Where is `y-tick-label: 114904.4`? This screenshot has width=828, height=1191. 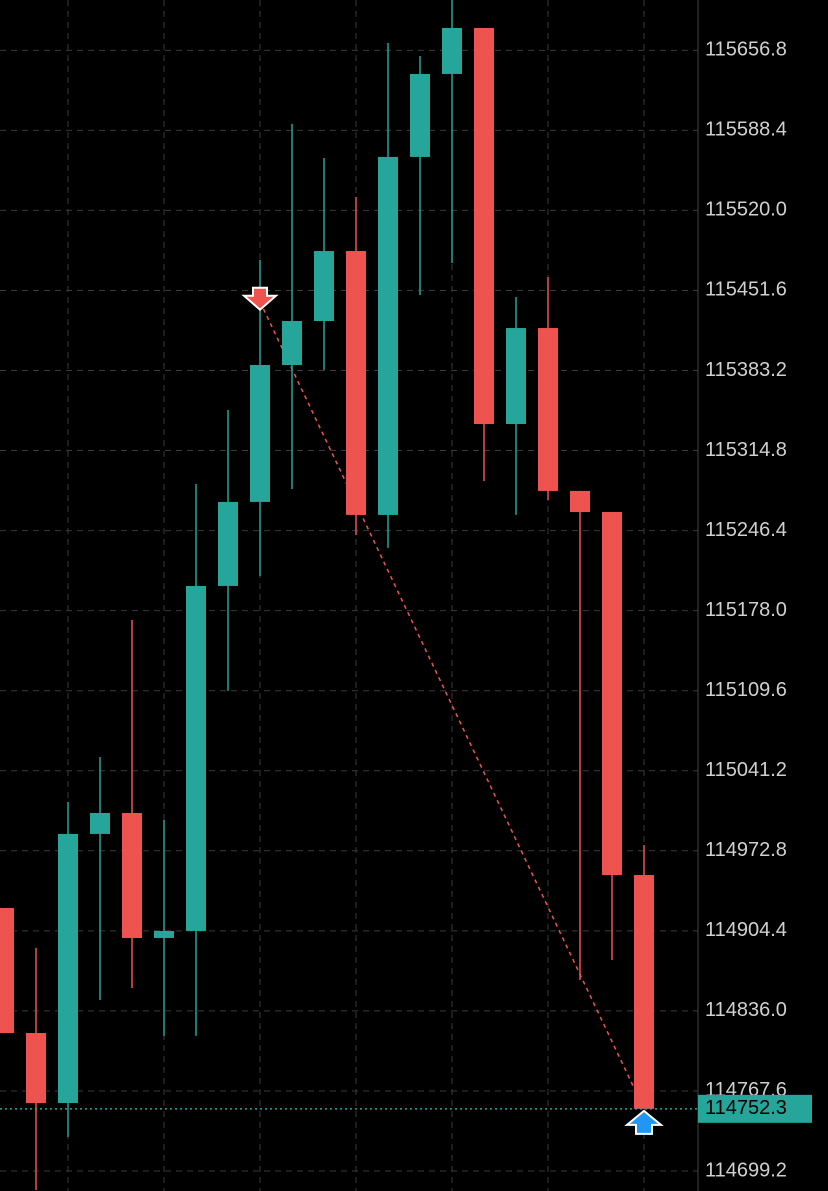 y-tick-label: 114904.4 is located at coordinates (746, 930).